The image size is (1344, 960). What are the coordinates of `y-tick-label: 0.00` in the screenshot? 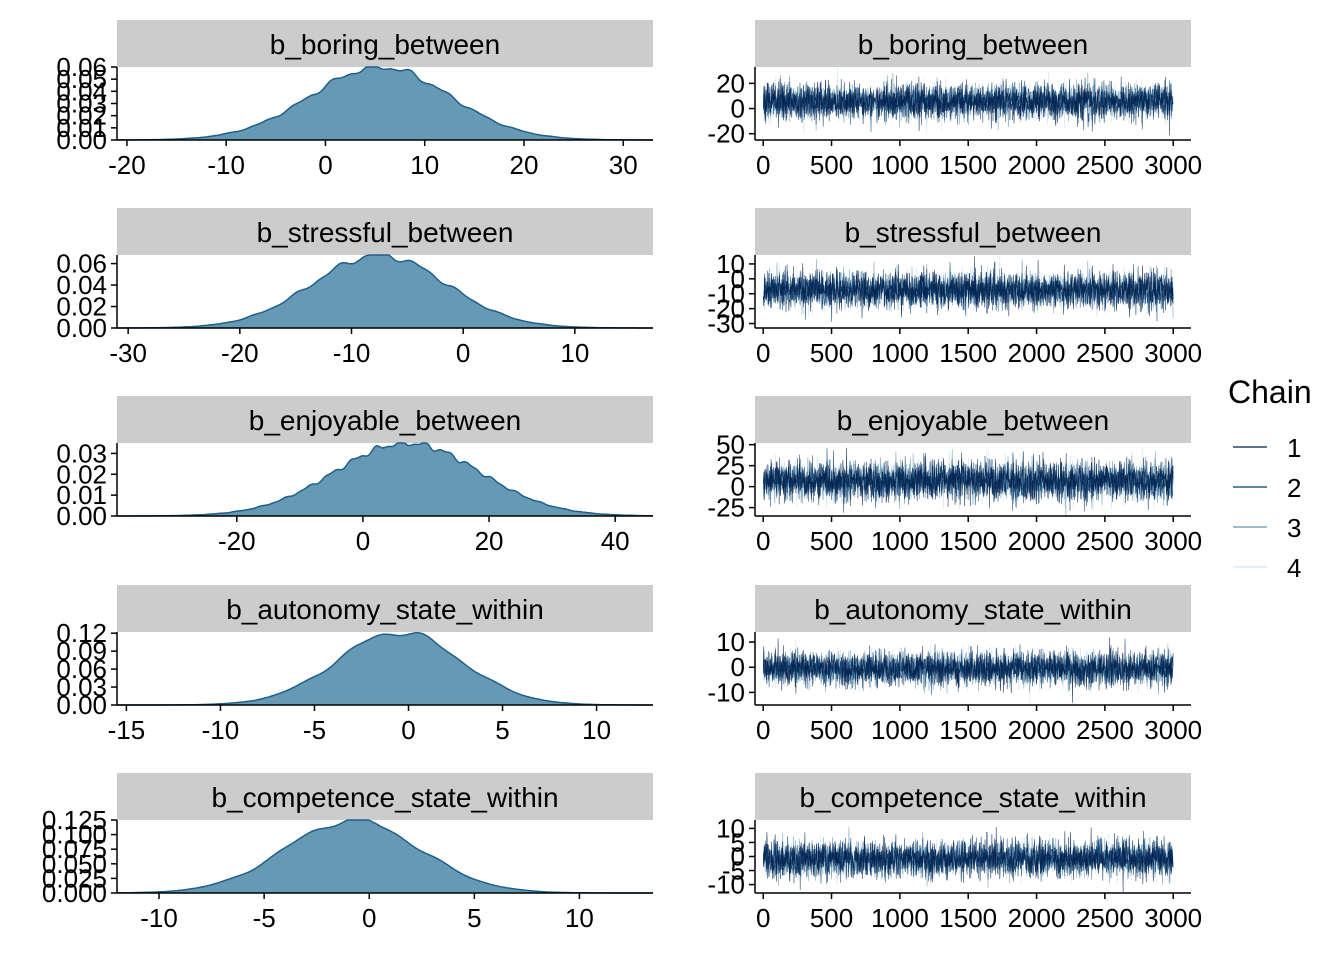 It's located at (81, 516).